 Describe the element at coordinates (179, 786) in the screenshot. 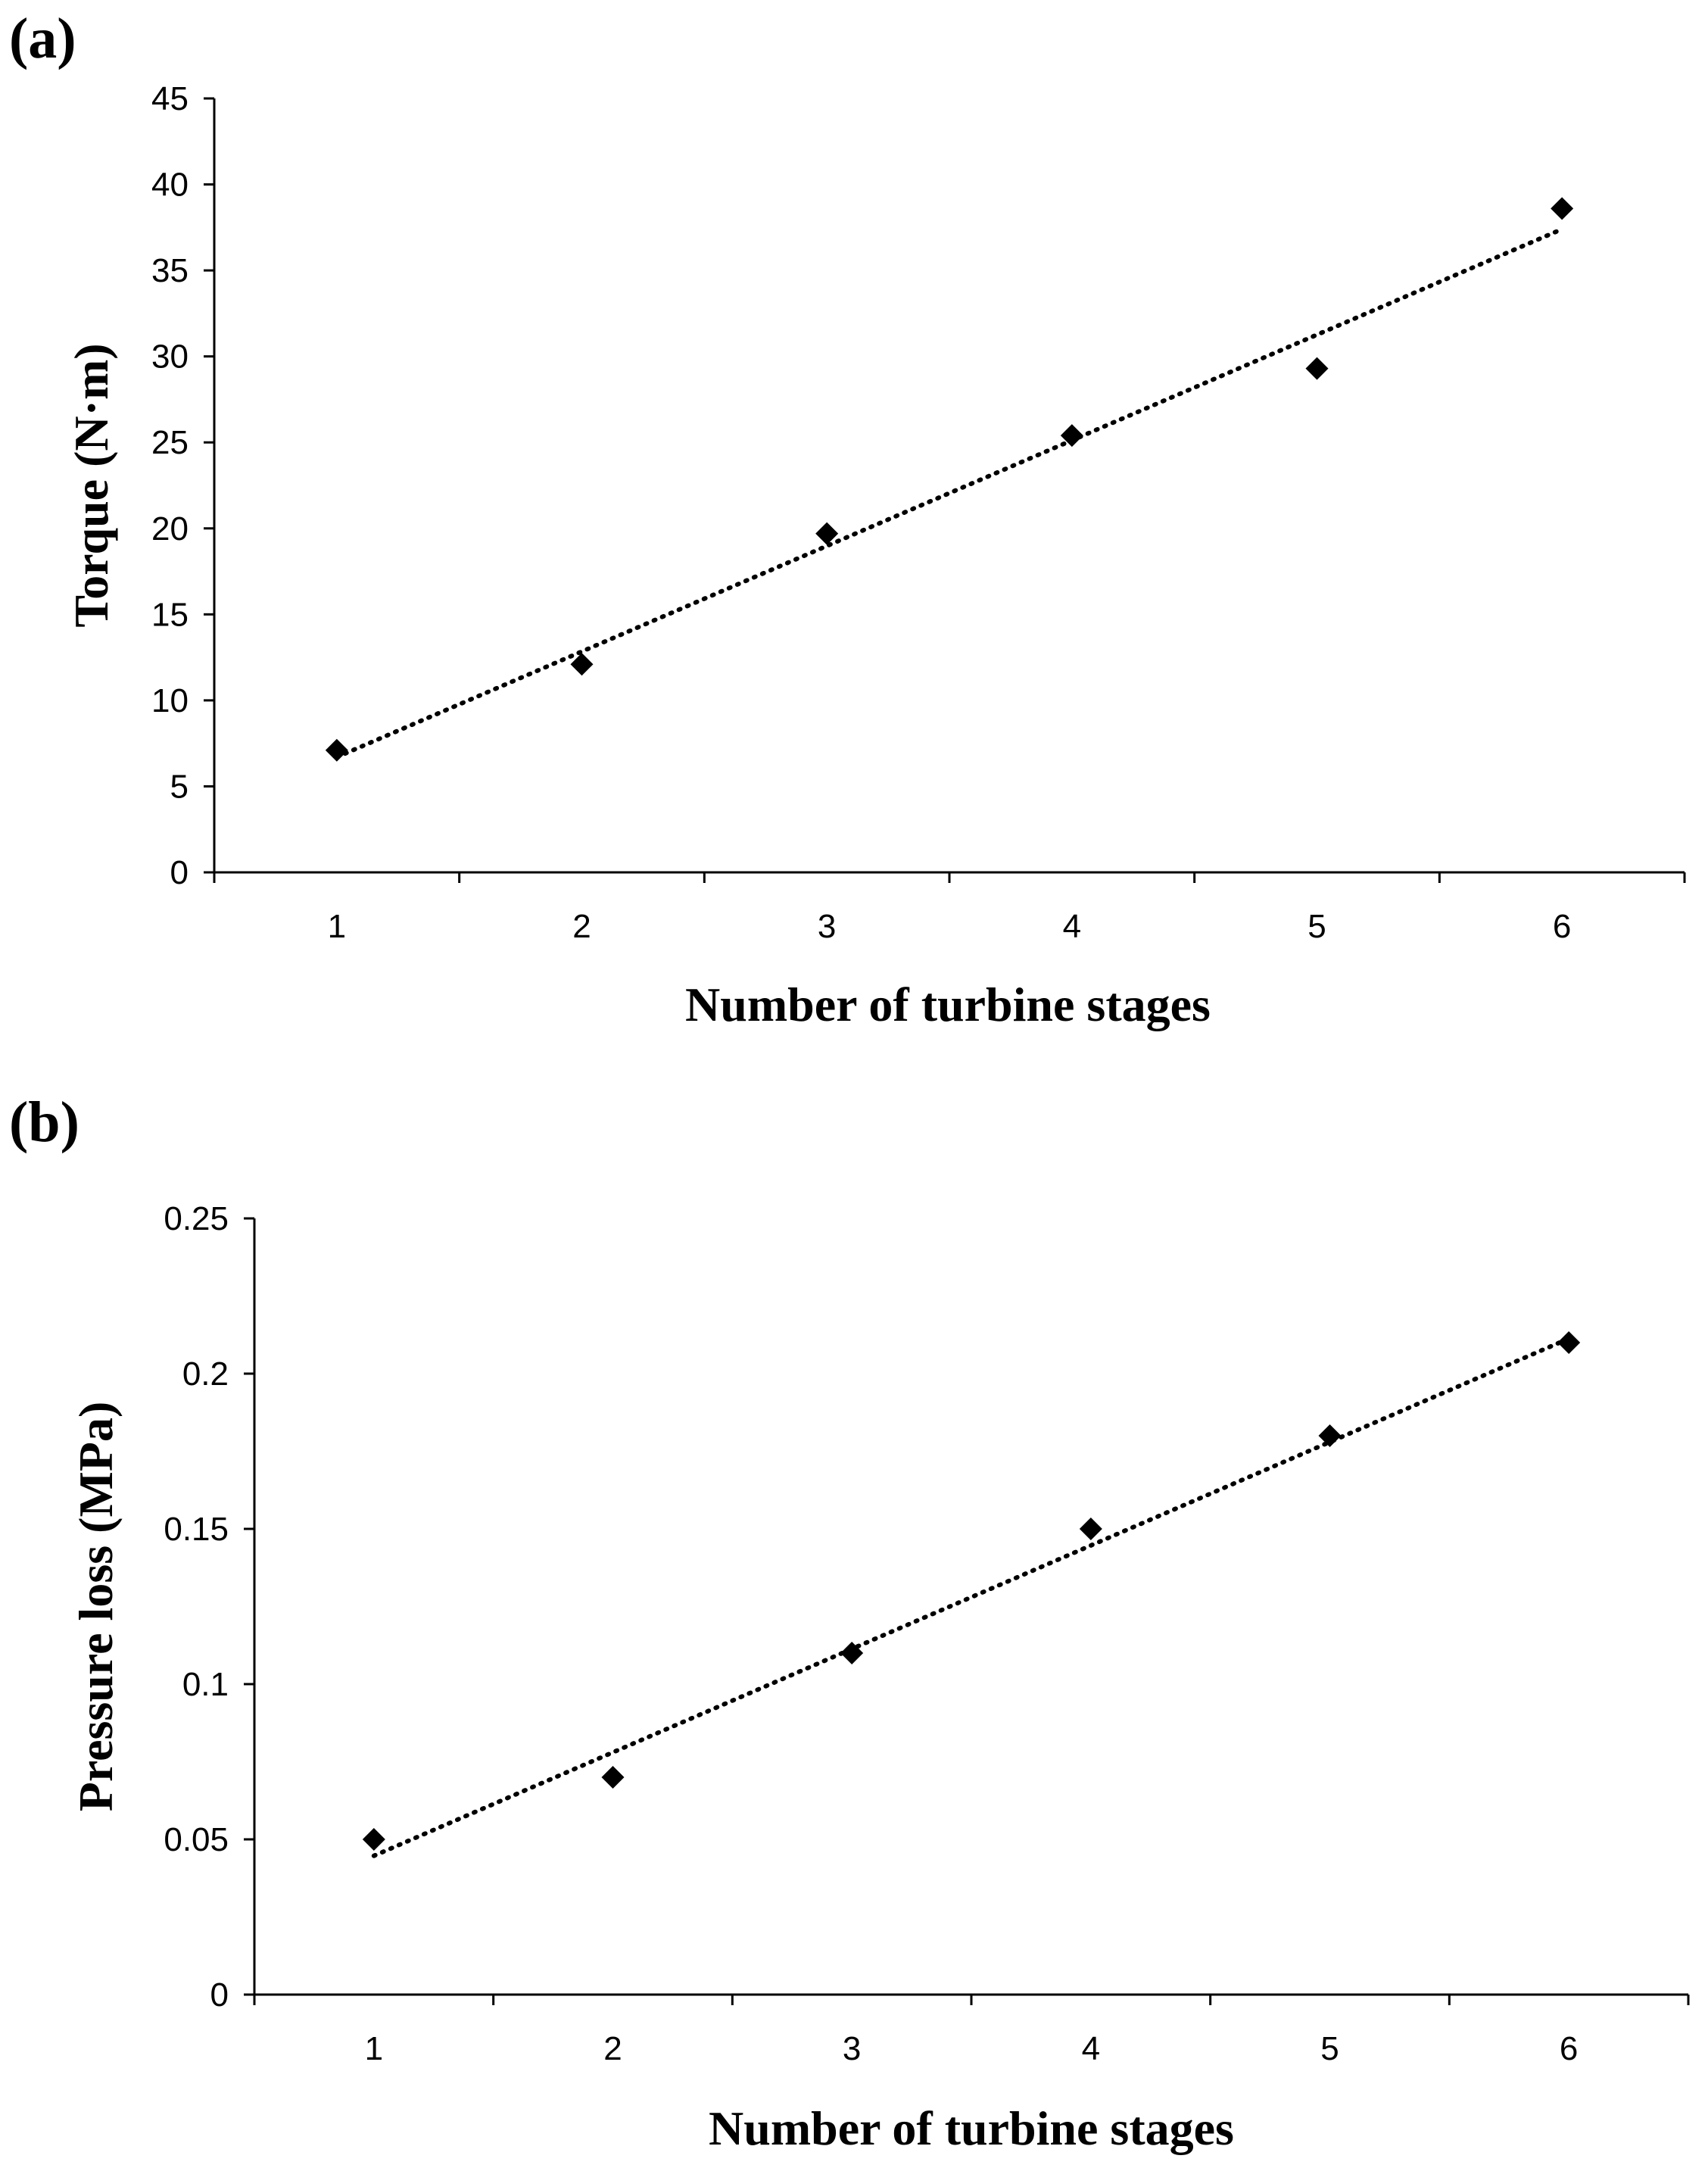

I see `c0-y-tick-label: 5` at that location.